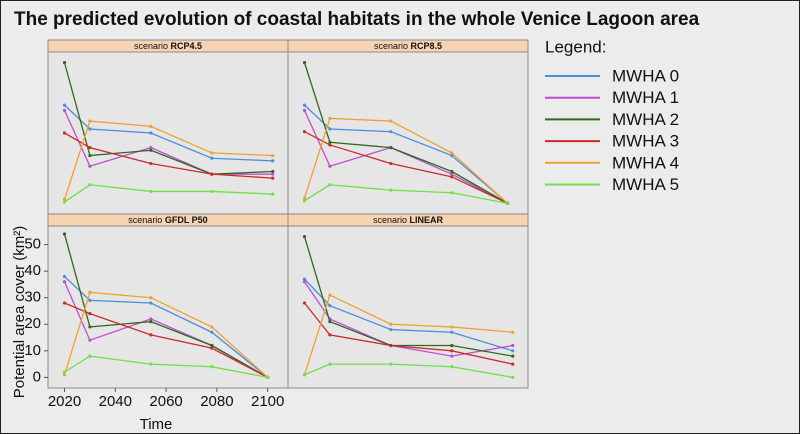 The height and width of the screenshot is (434, 800). I want to click on x-tick-label: 2080, so click(216, 401).